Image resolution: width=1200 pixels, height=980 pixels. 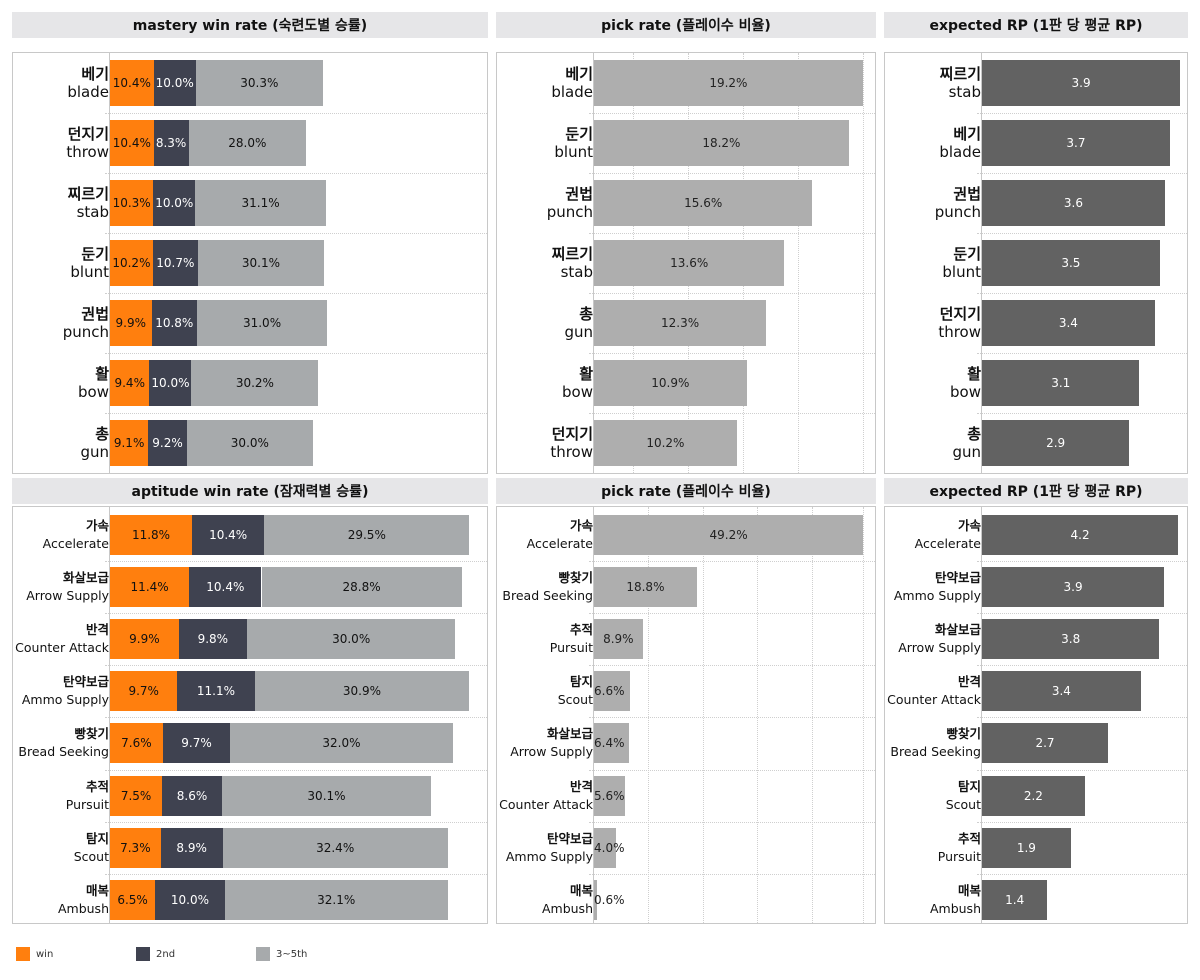 What do you see at coordinates (175, 263) in the screenshot?
I see `bar-segment-2nd: 10.7%` at bounding box center [175, 263].